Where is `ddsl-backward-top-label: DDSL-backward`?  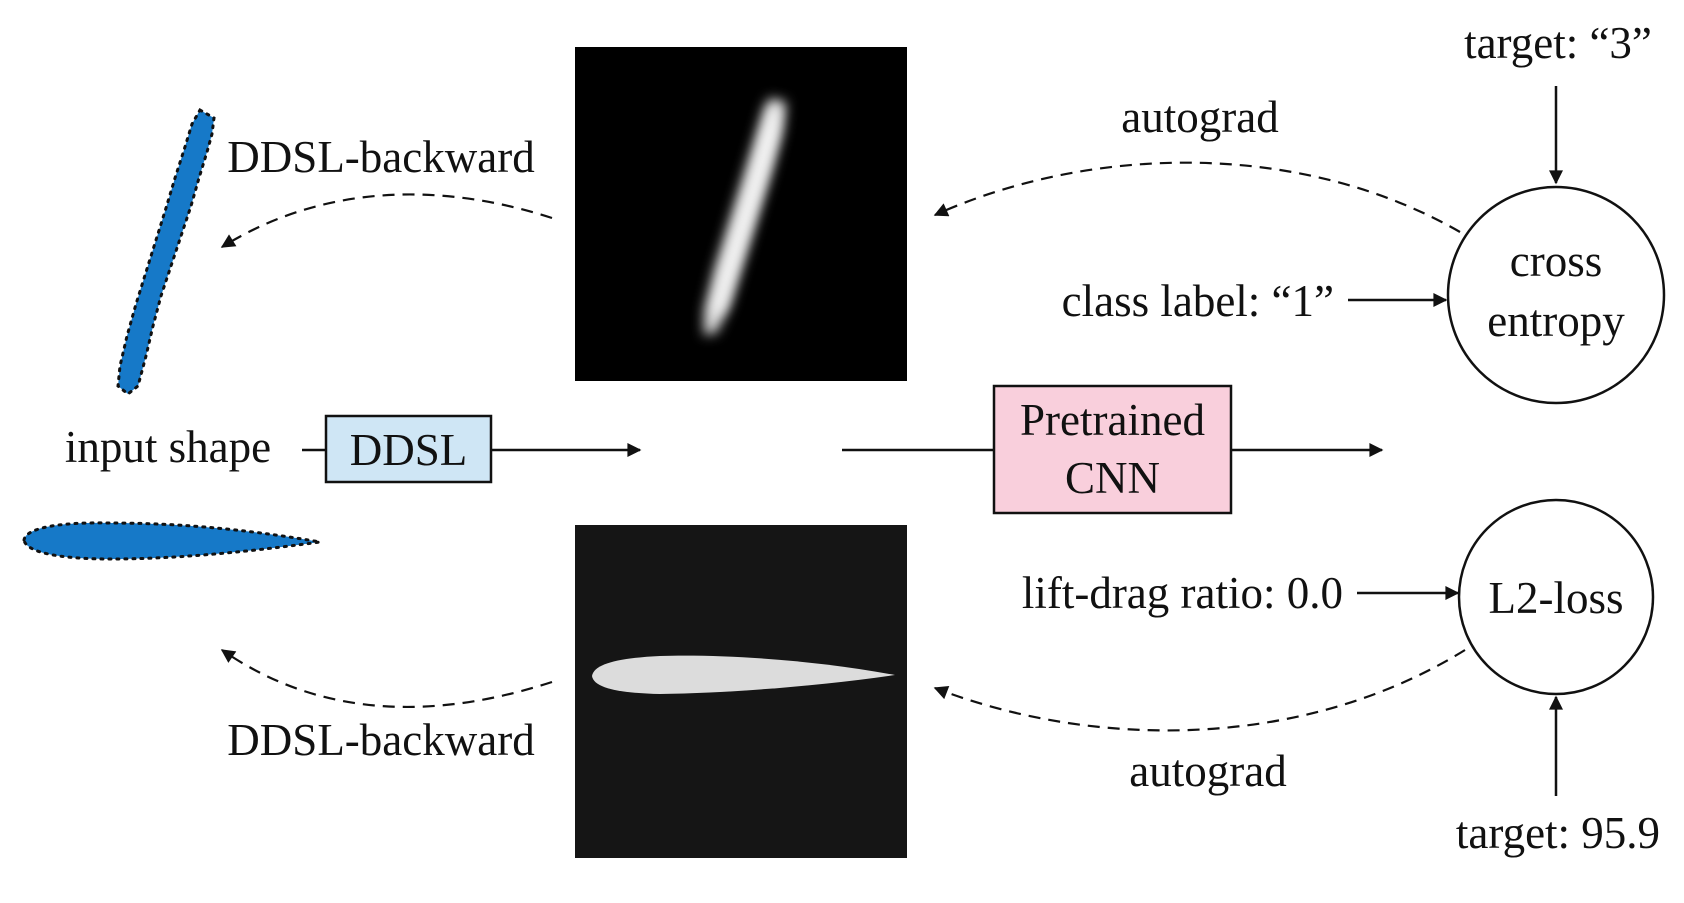 ddsl-backward-top-label: DDSL-backward is located at coordinates (380, 157).